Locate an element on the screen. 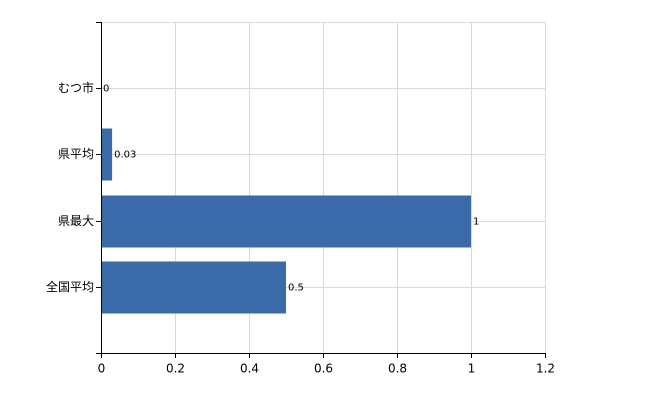 This screenshot has width=650, height=400. y-tick-label: 県最大 is located at coordinates (76, 221).